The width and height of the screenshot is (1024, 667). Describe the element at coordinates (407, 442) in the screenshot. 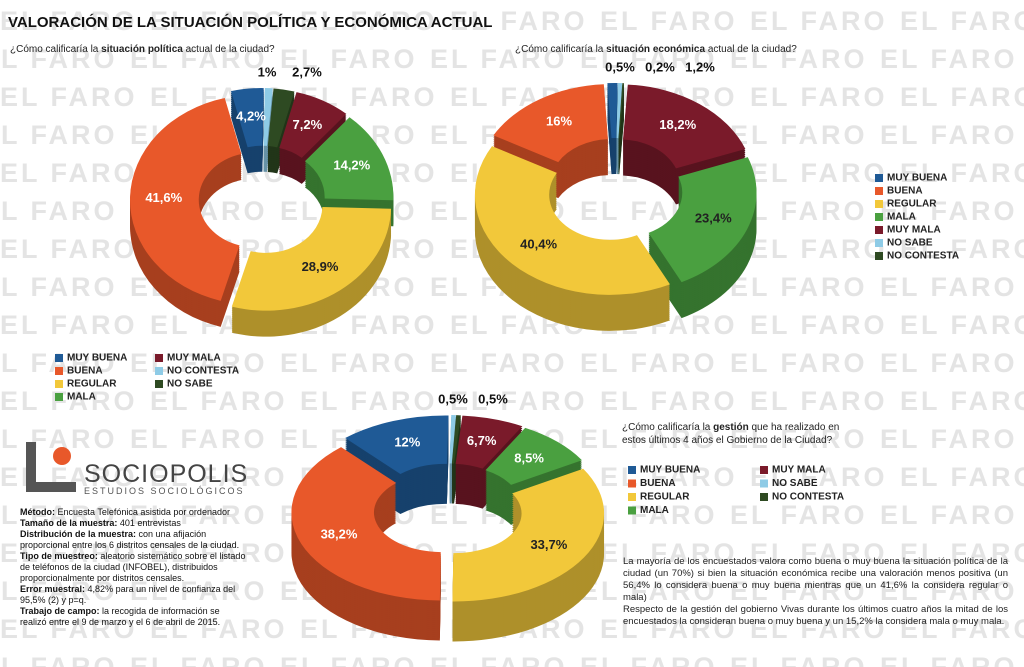

I see `value-label: 12%` at that location.